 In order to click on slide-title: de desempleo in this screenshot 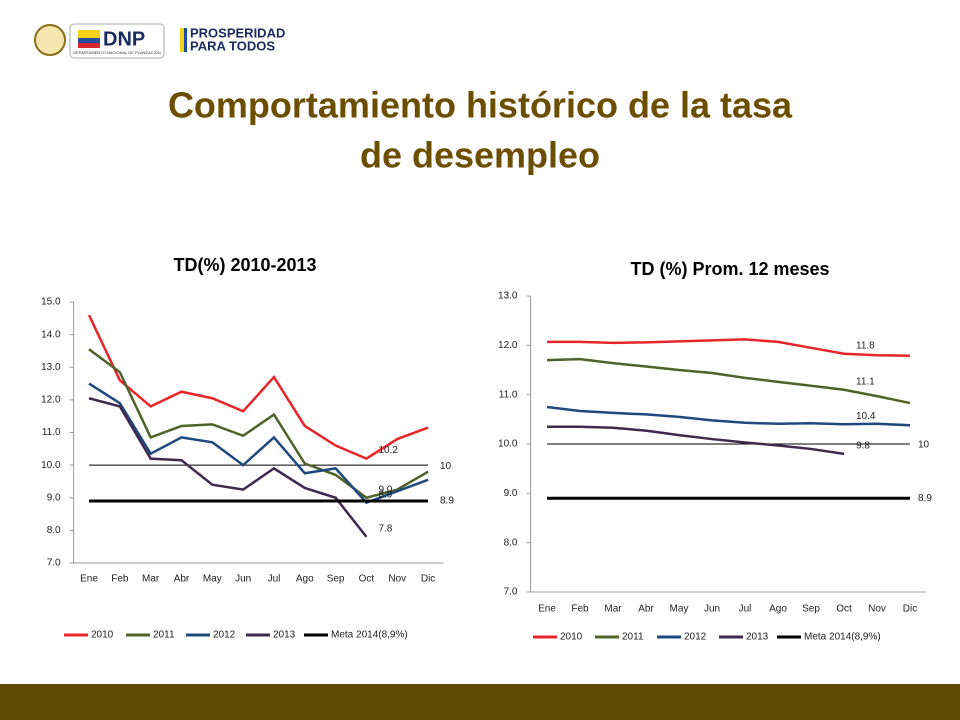, I will do `click(480, 155)`.